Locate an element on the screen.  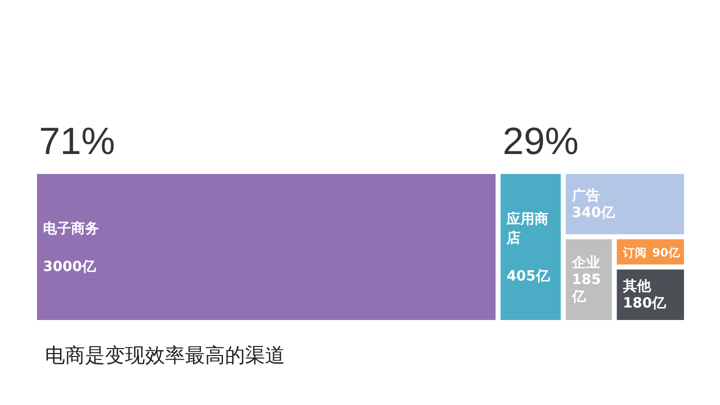
text: 71% is located at coordinates (77, 142).